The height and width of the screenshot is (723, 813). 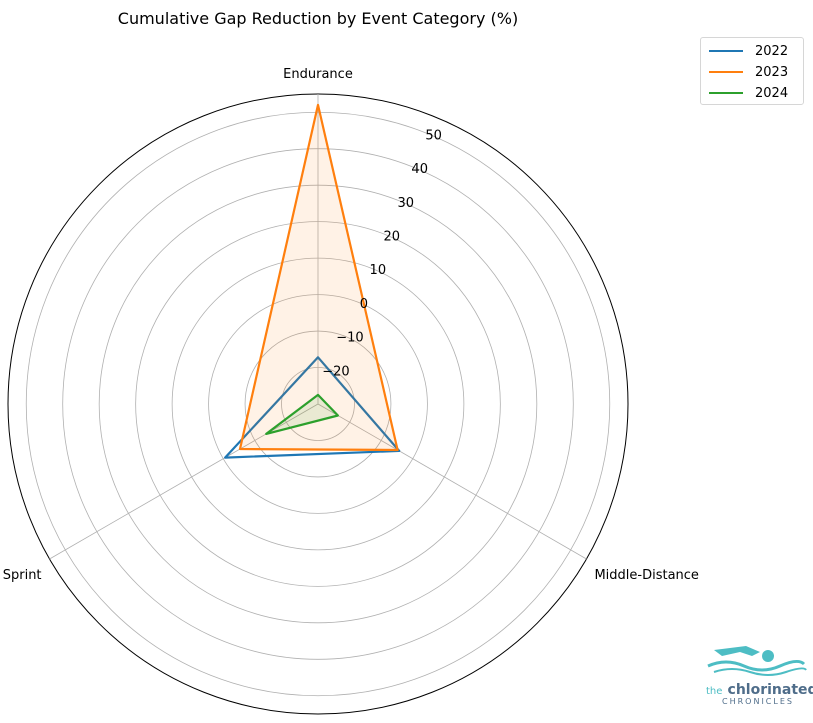 I want to click on r-tick-label: 10, so click(x=378, y=270).